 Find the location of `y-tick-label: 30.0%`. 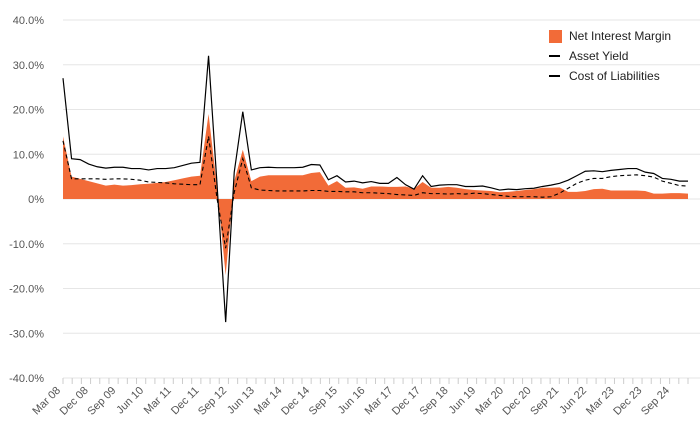

y-tick-label: 30.0% is located at coordinates (28, 66).